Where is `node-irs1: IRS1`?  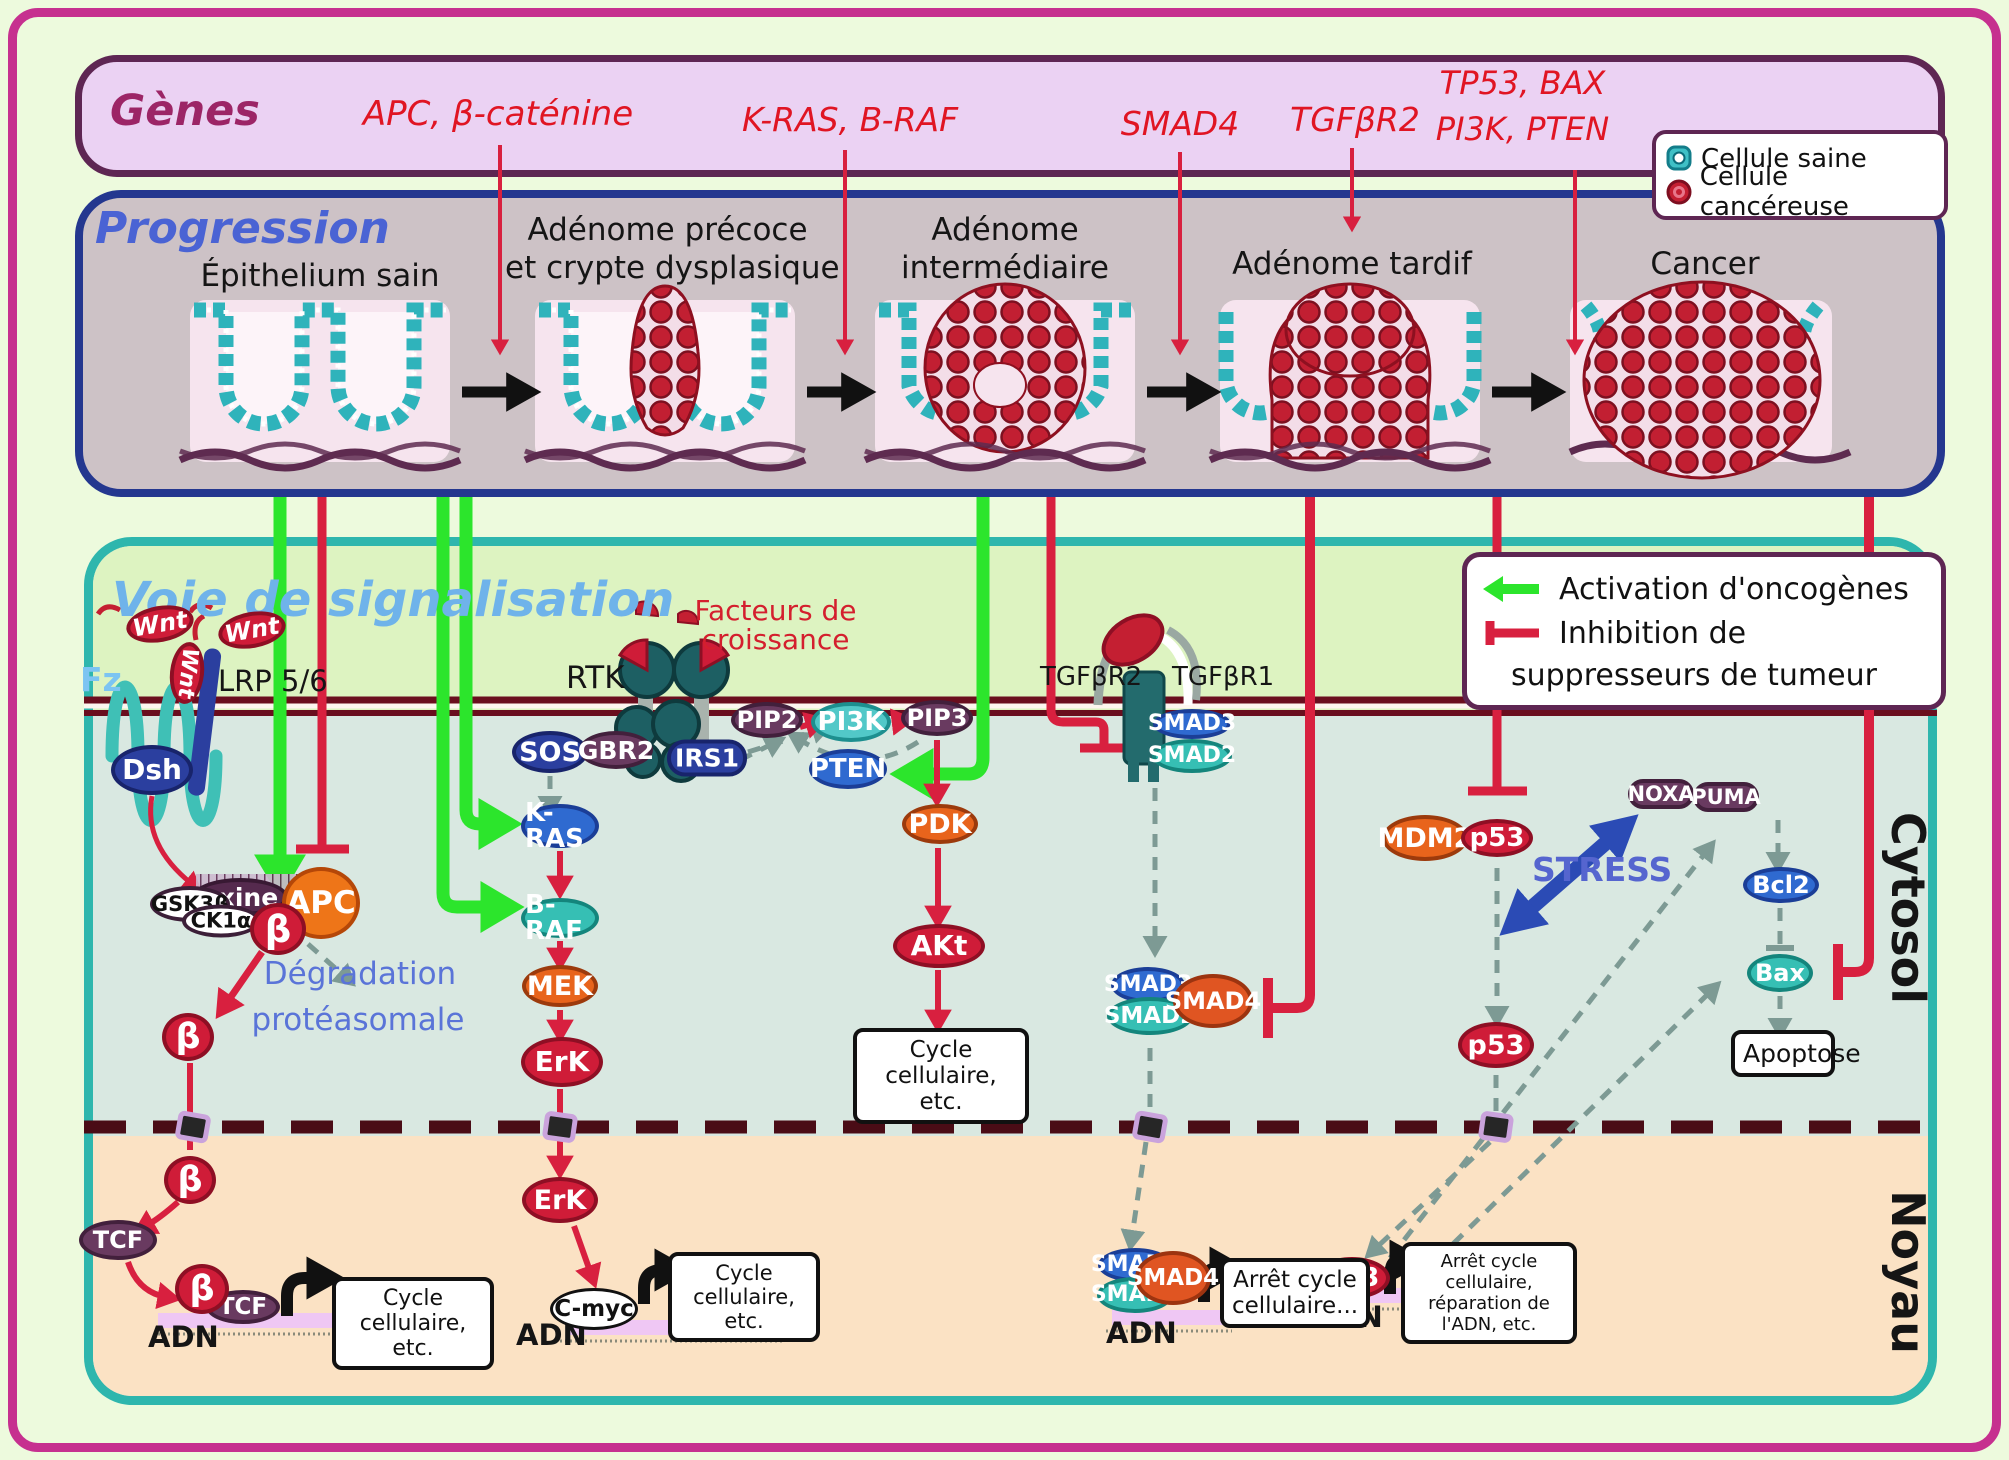
node-irs1: IRS1 is located at coordinates (707, 758).